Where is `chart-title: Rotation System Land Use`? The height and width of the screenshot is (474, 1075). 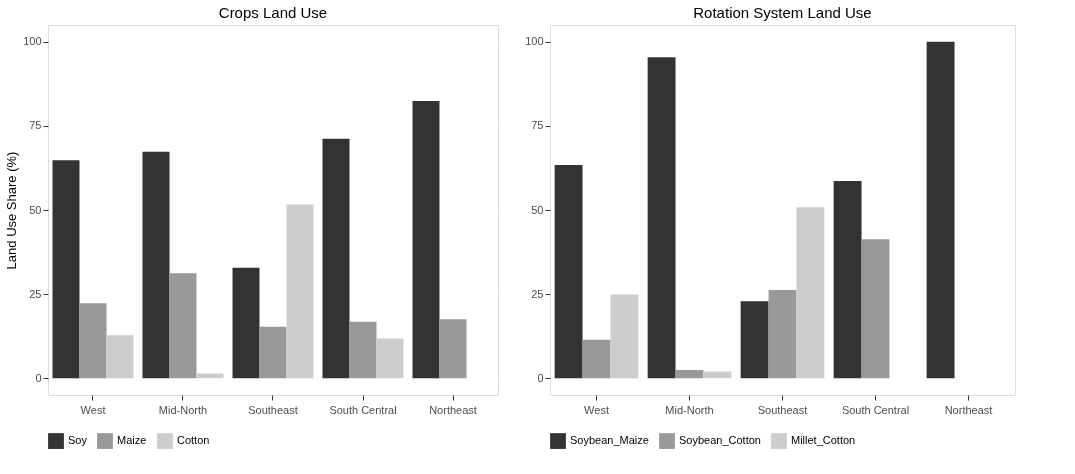 chart-title: Rotation System Land Use is located at coordinates (782, 12).